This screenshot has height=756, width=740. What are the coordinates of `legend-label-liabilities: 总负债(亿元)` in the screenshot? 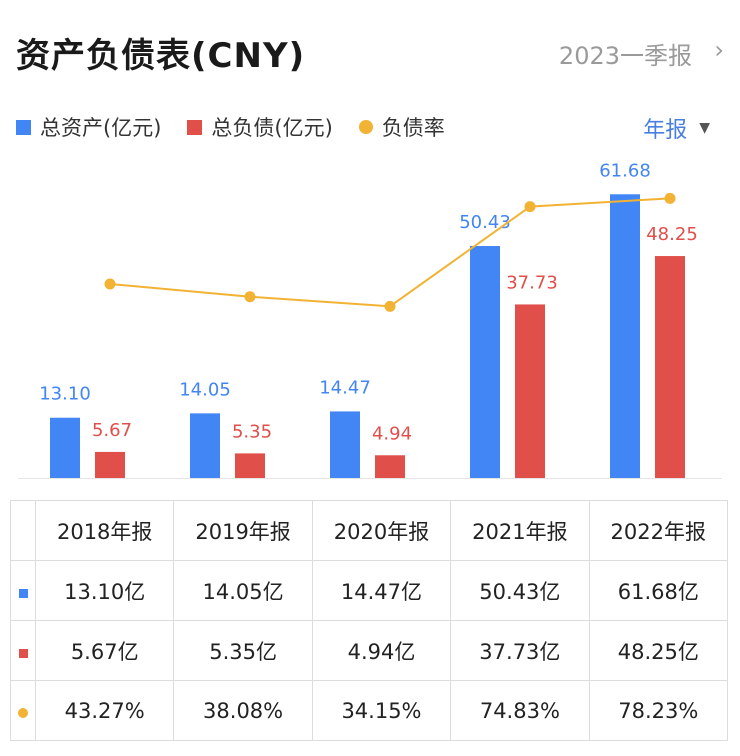 It's located at (272, 128).